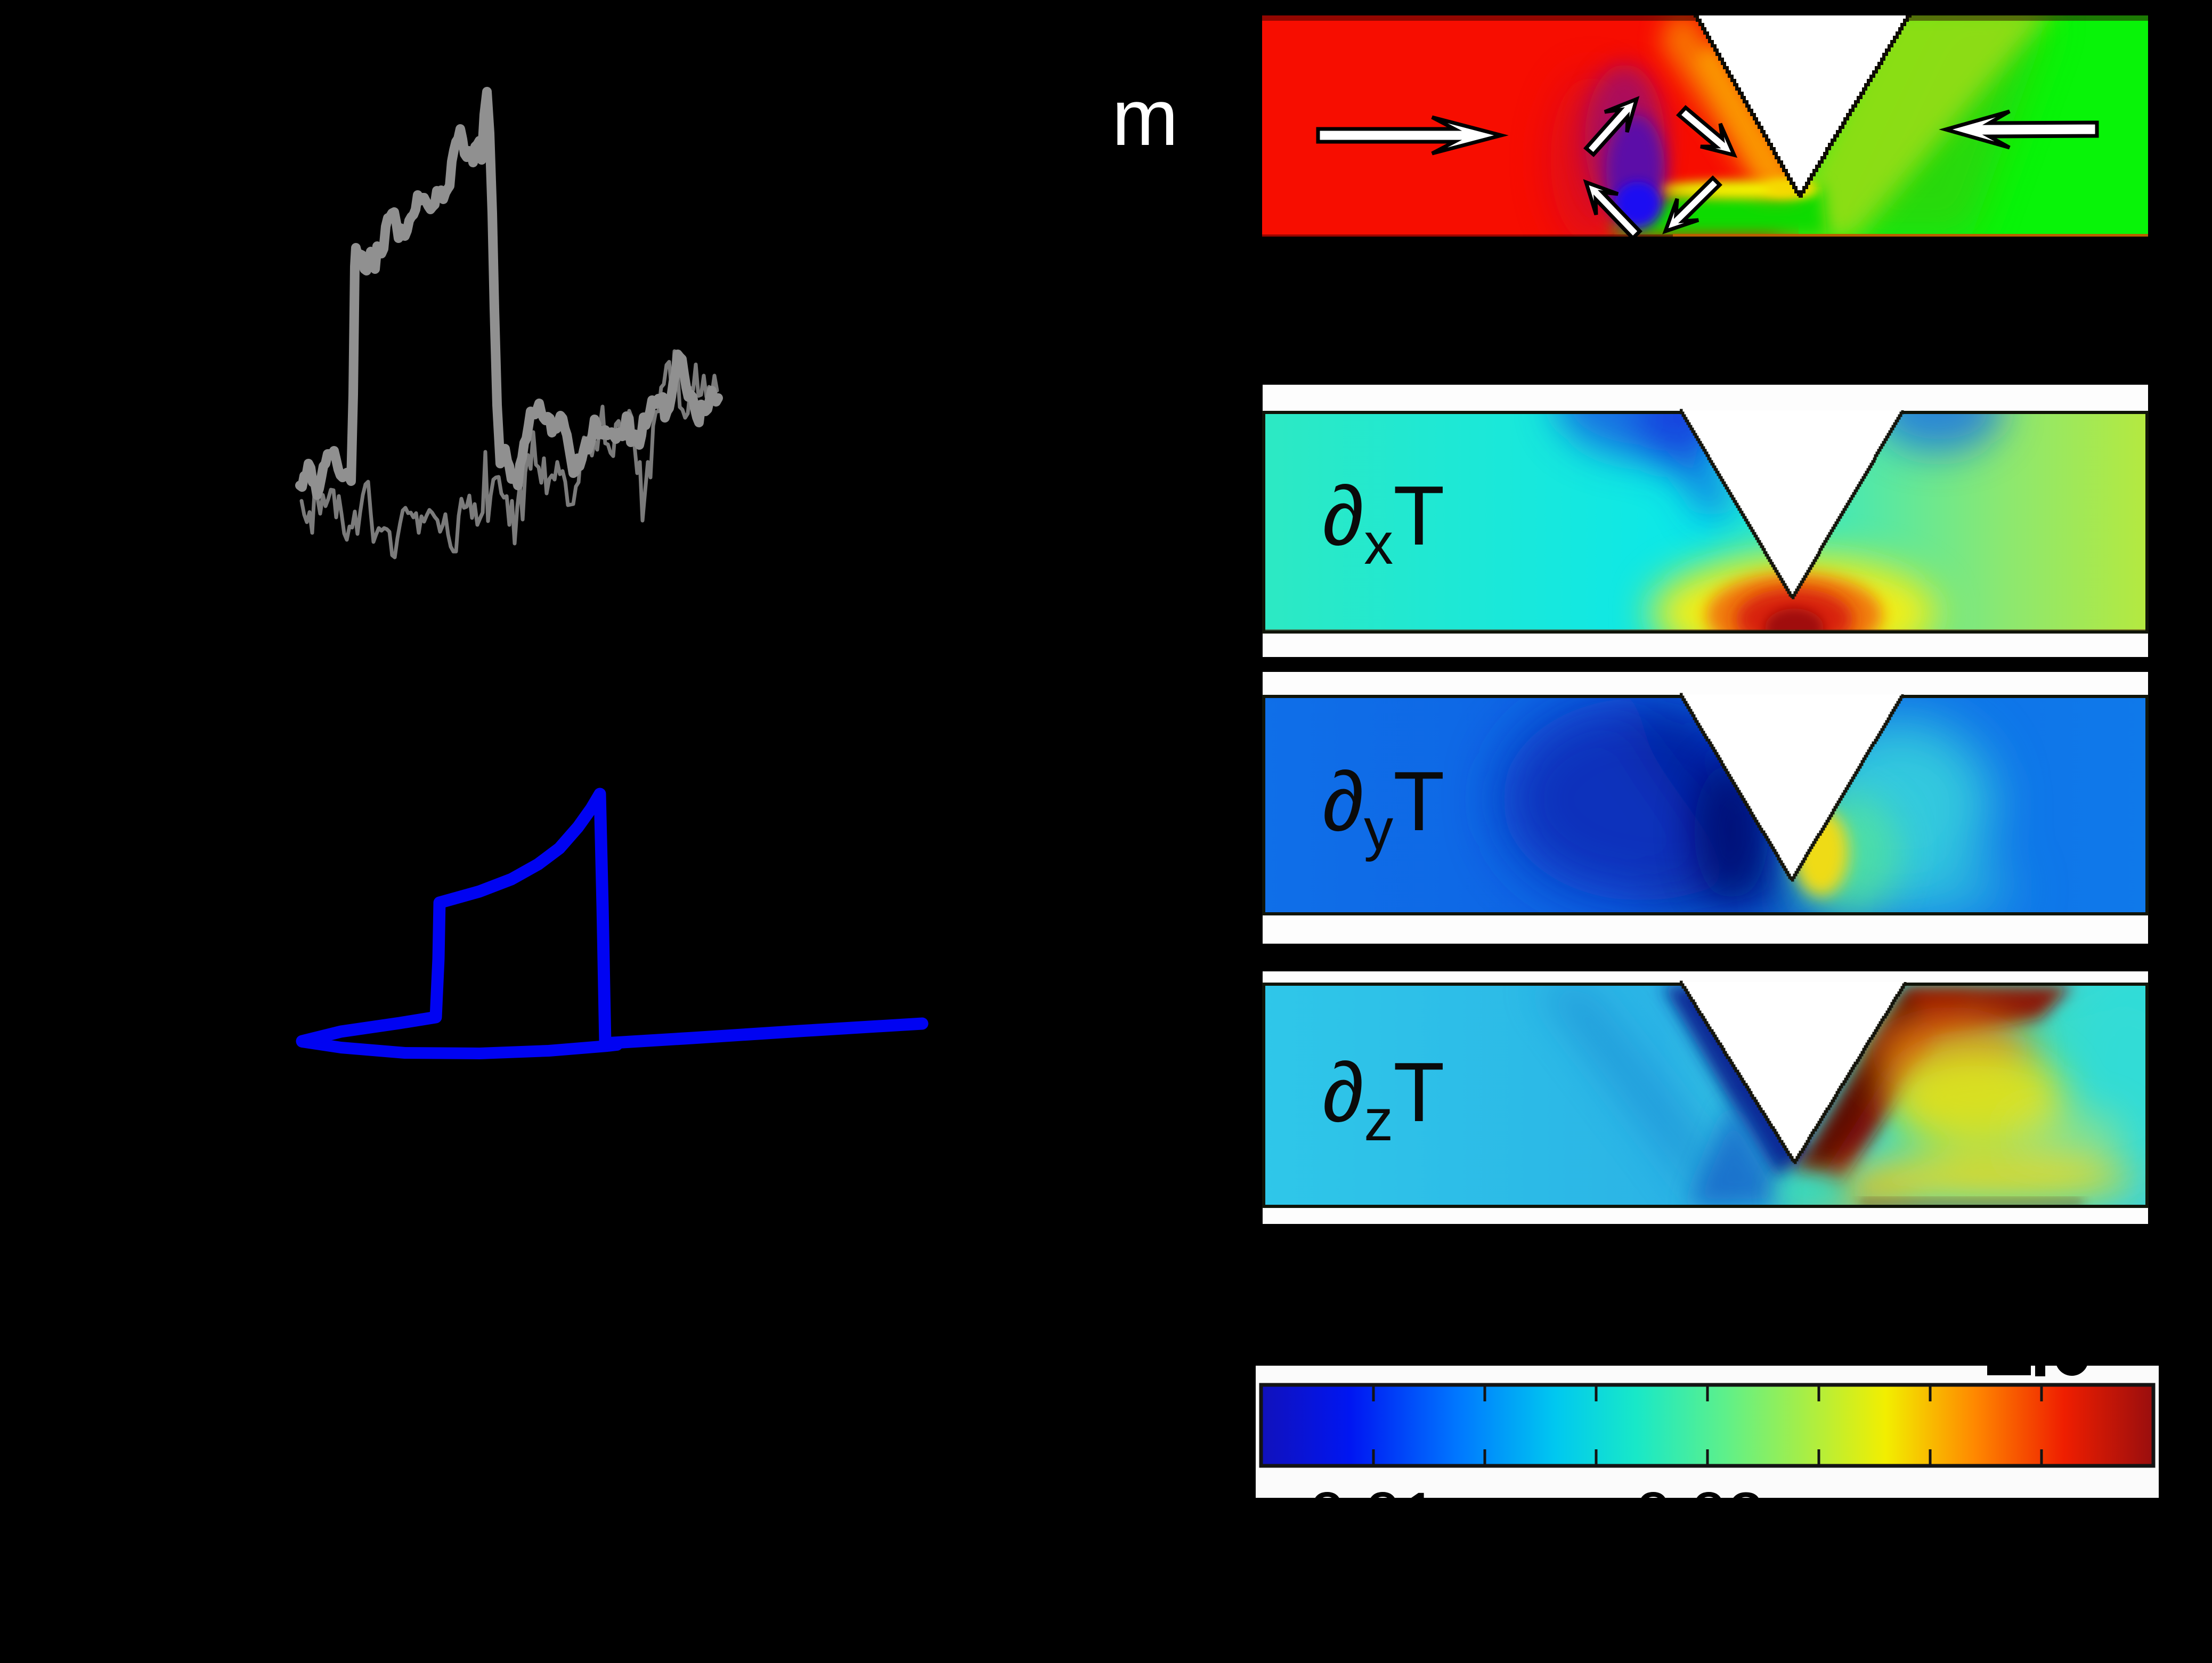 The image size is (2212, 1663). What do you see at coordinates (1383, 523) in the screenshot?
I see `svg-text: ∂xT` at bounding box center [1383, 523].